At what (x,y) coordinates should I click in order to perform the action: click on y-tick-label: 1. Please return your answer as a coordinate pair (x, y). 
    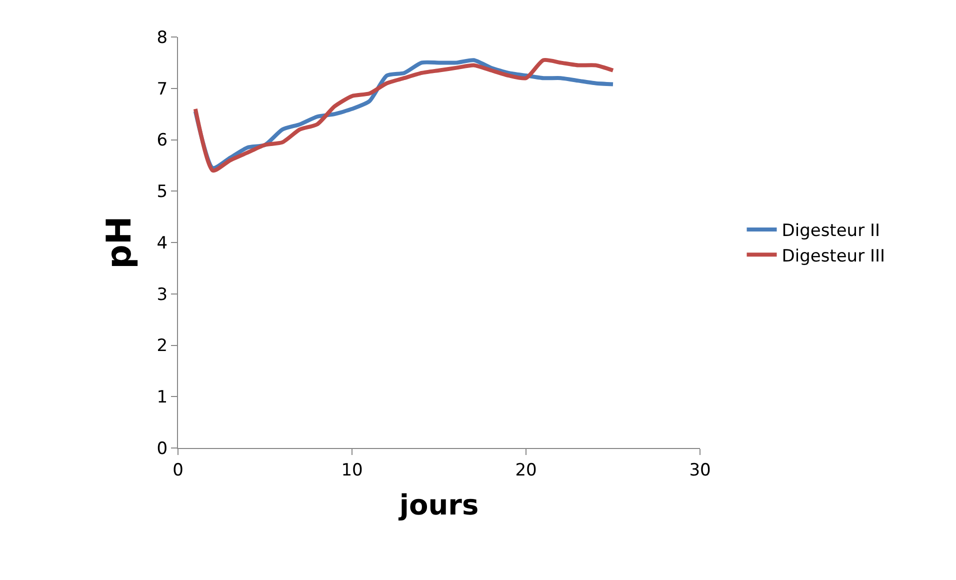
    Looking at the image, I should click on (162, 398).